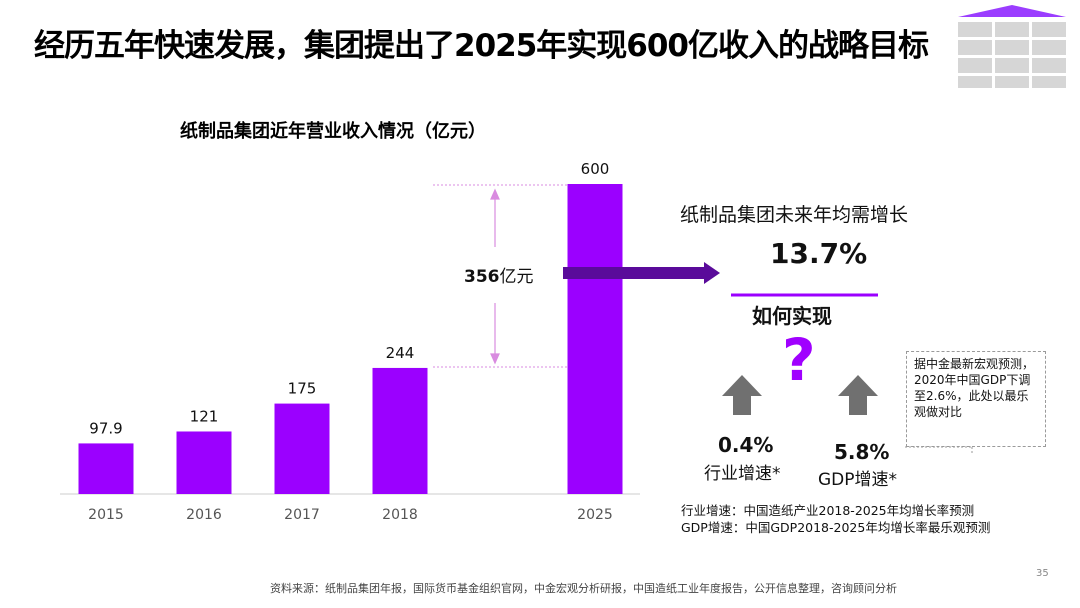  I want to click on x-tick-label-2015: 2015, so click(106, 515).